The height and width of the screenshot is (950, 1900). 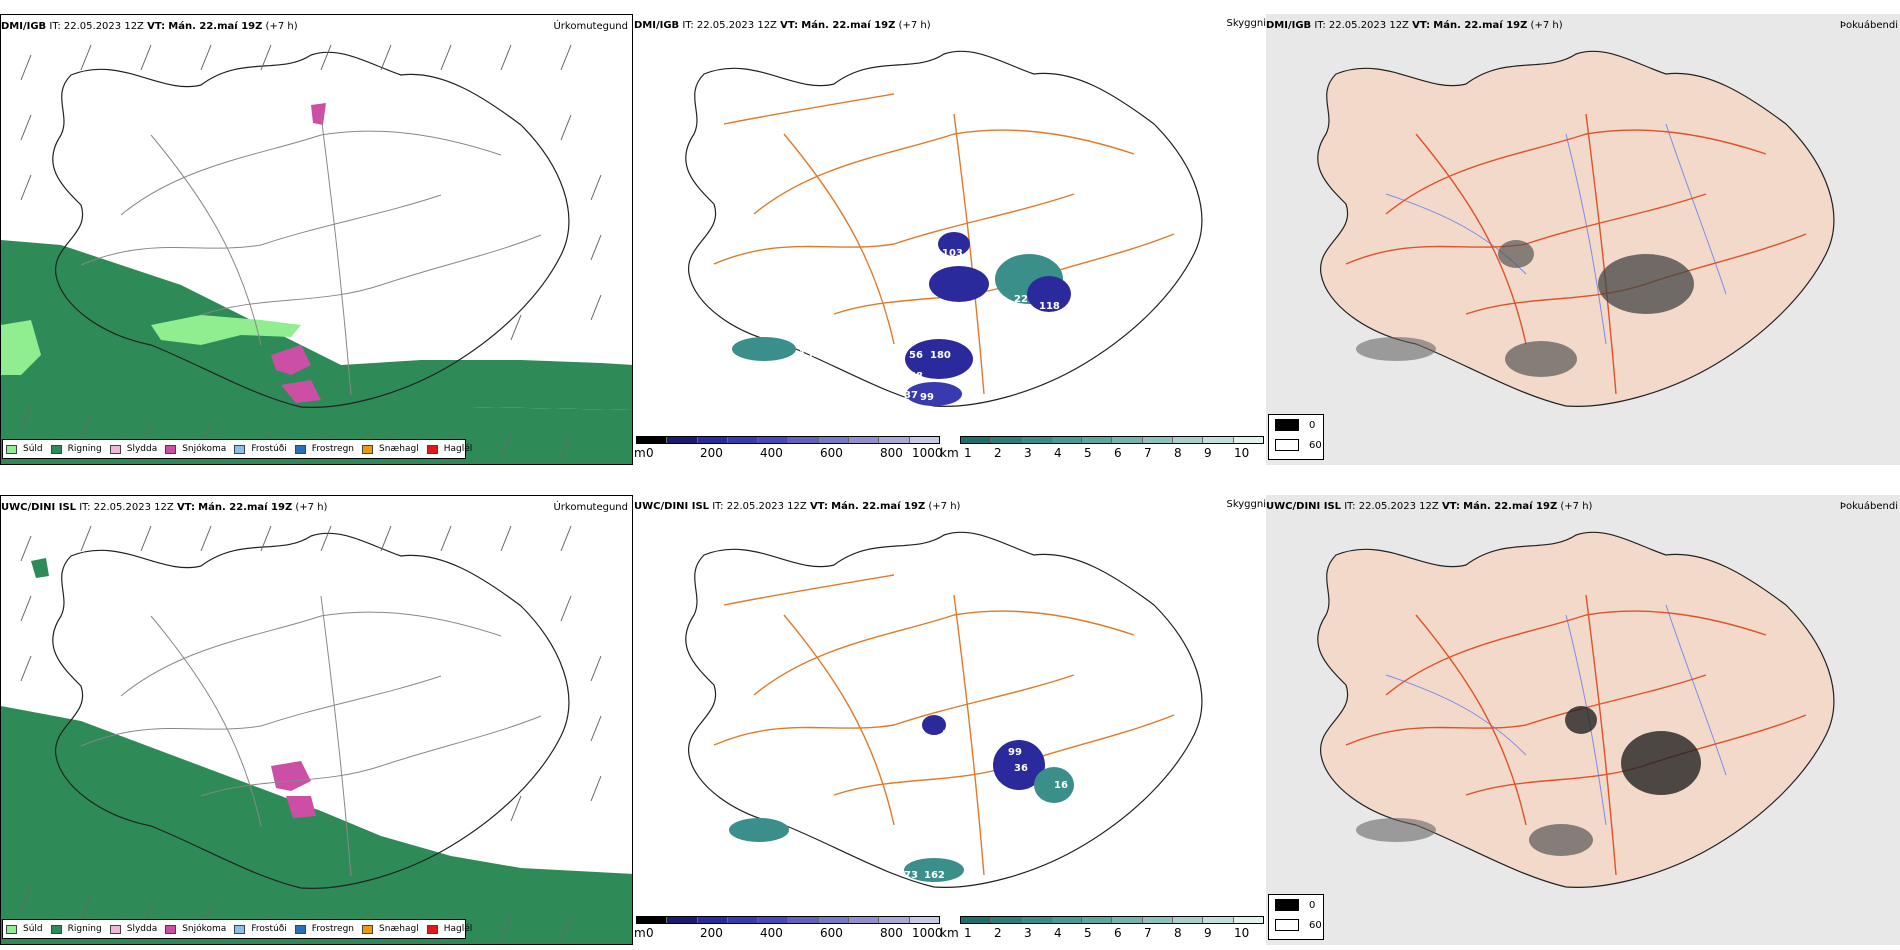 What do you see at coordinates (486, 385) in the screenshot?
I see `rain-area-east` at bounding box center [486, 385].